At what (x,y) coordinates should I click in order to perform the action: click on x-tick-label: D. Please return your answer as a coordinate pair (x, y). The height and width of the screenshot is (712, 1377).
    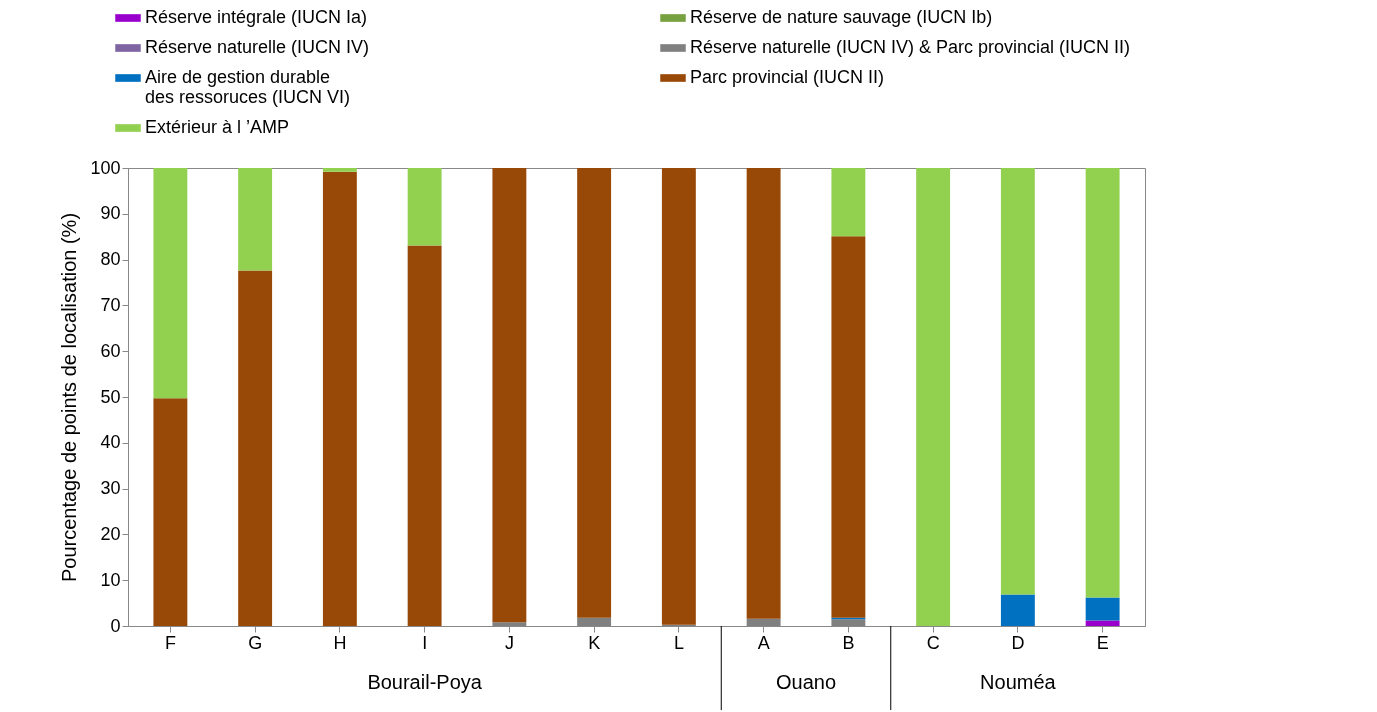
    Looking at the image, I should click on (1018, 642).